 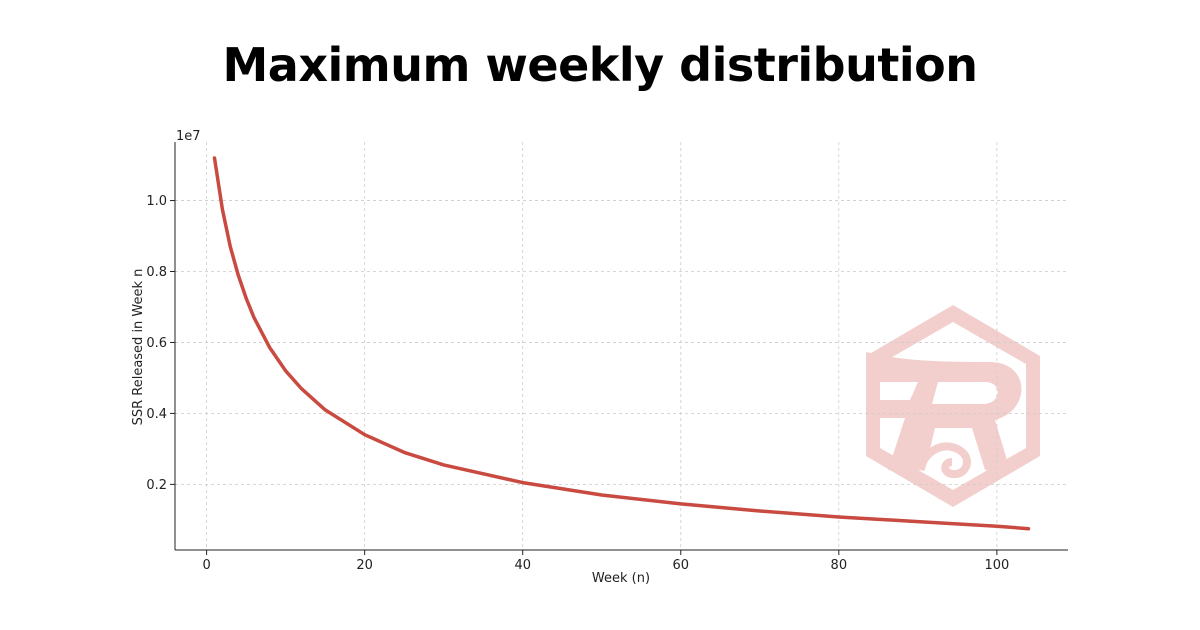 What do you see at coordinates (522, 565) in the screenshot?
I see `x-tick-label: 40` at bounding box center [522, 565].